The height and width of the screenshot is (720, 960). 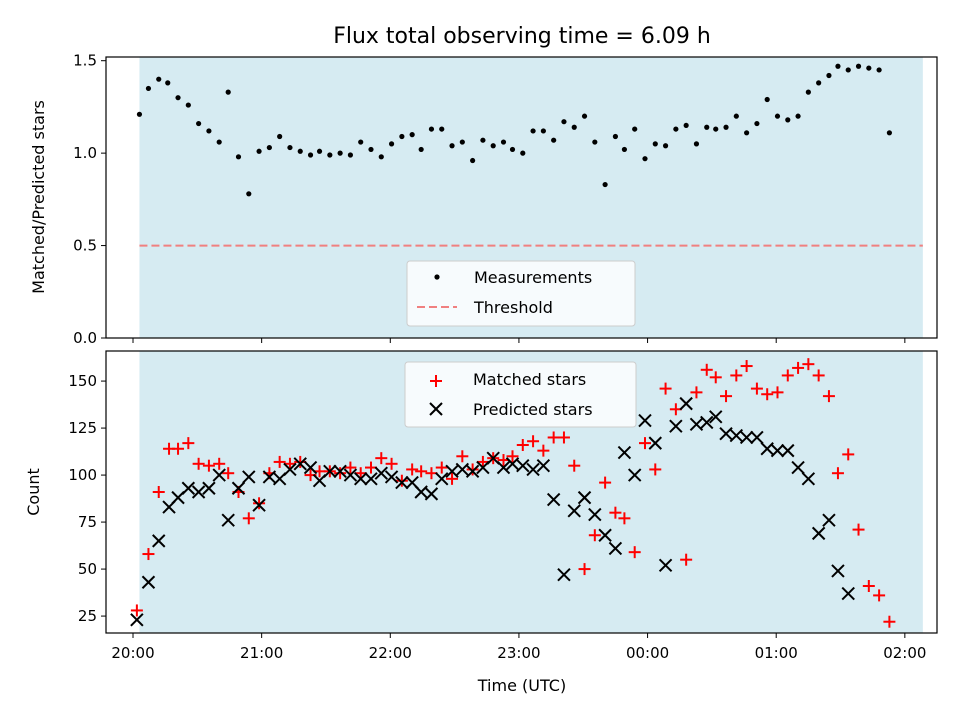 What do you see at coordinates (82, 475) in the screenshot?
I see `y-tick-label: 100` at bounding box center [82, 475].